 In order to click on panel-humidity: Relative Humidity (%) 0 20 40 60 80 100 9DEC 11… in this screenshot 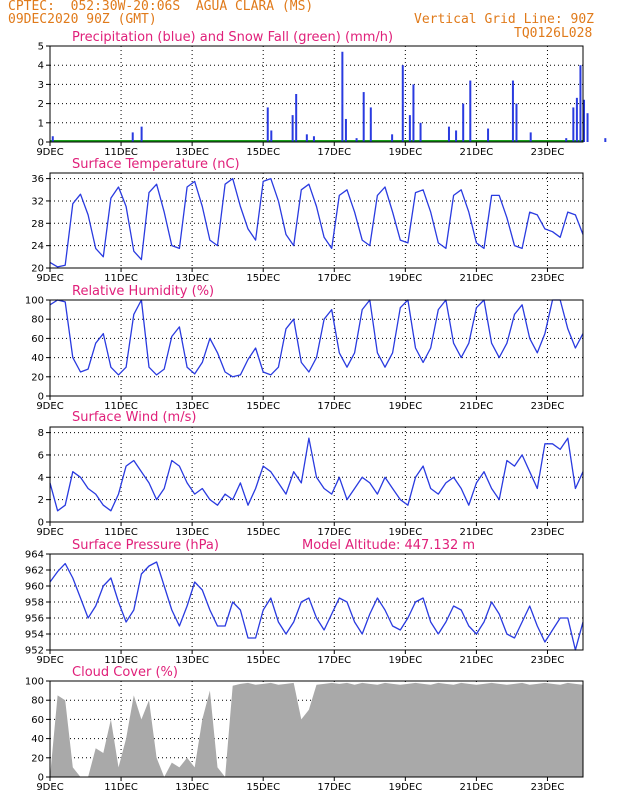, I will do `click(304, 348)`.